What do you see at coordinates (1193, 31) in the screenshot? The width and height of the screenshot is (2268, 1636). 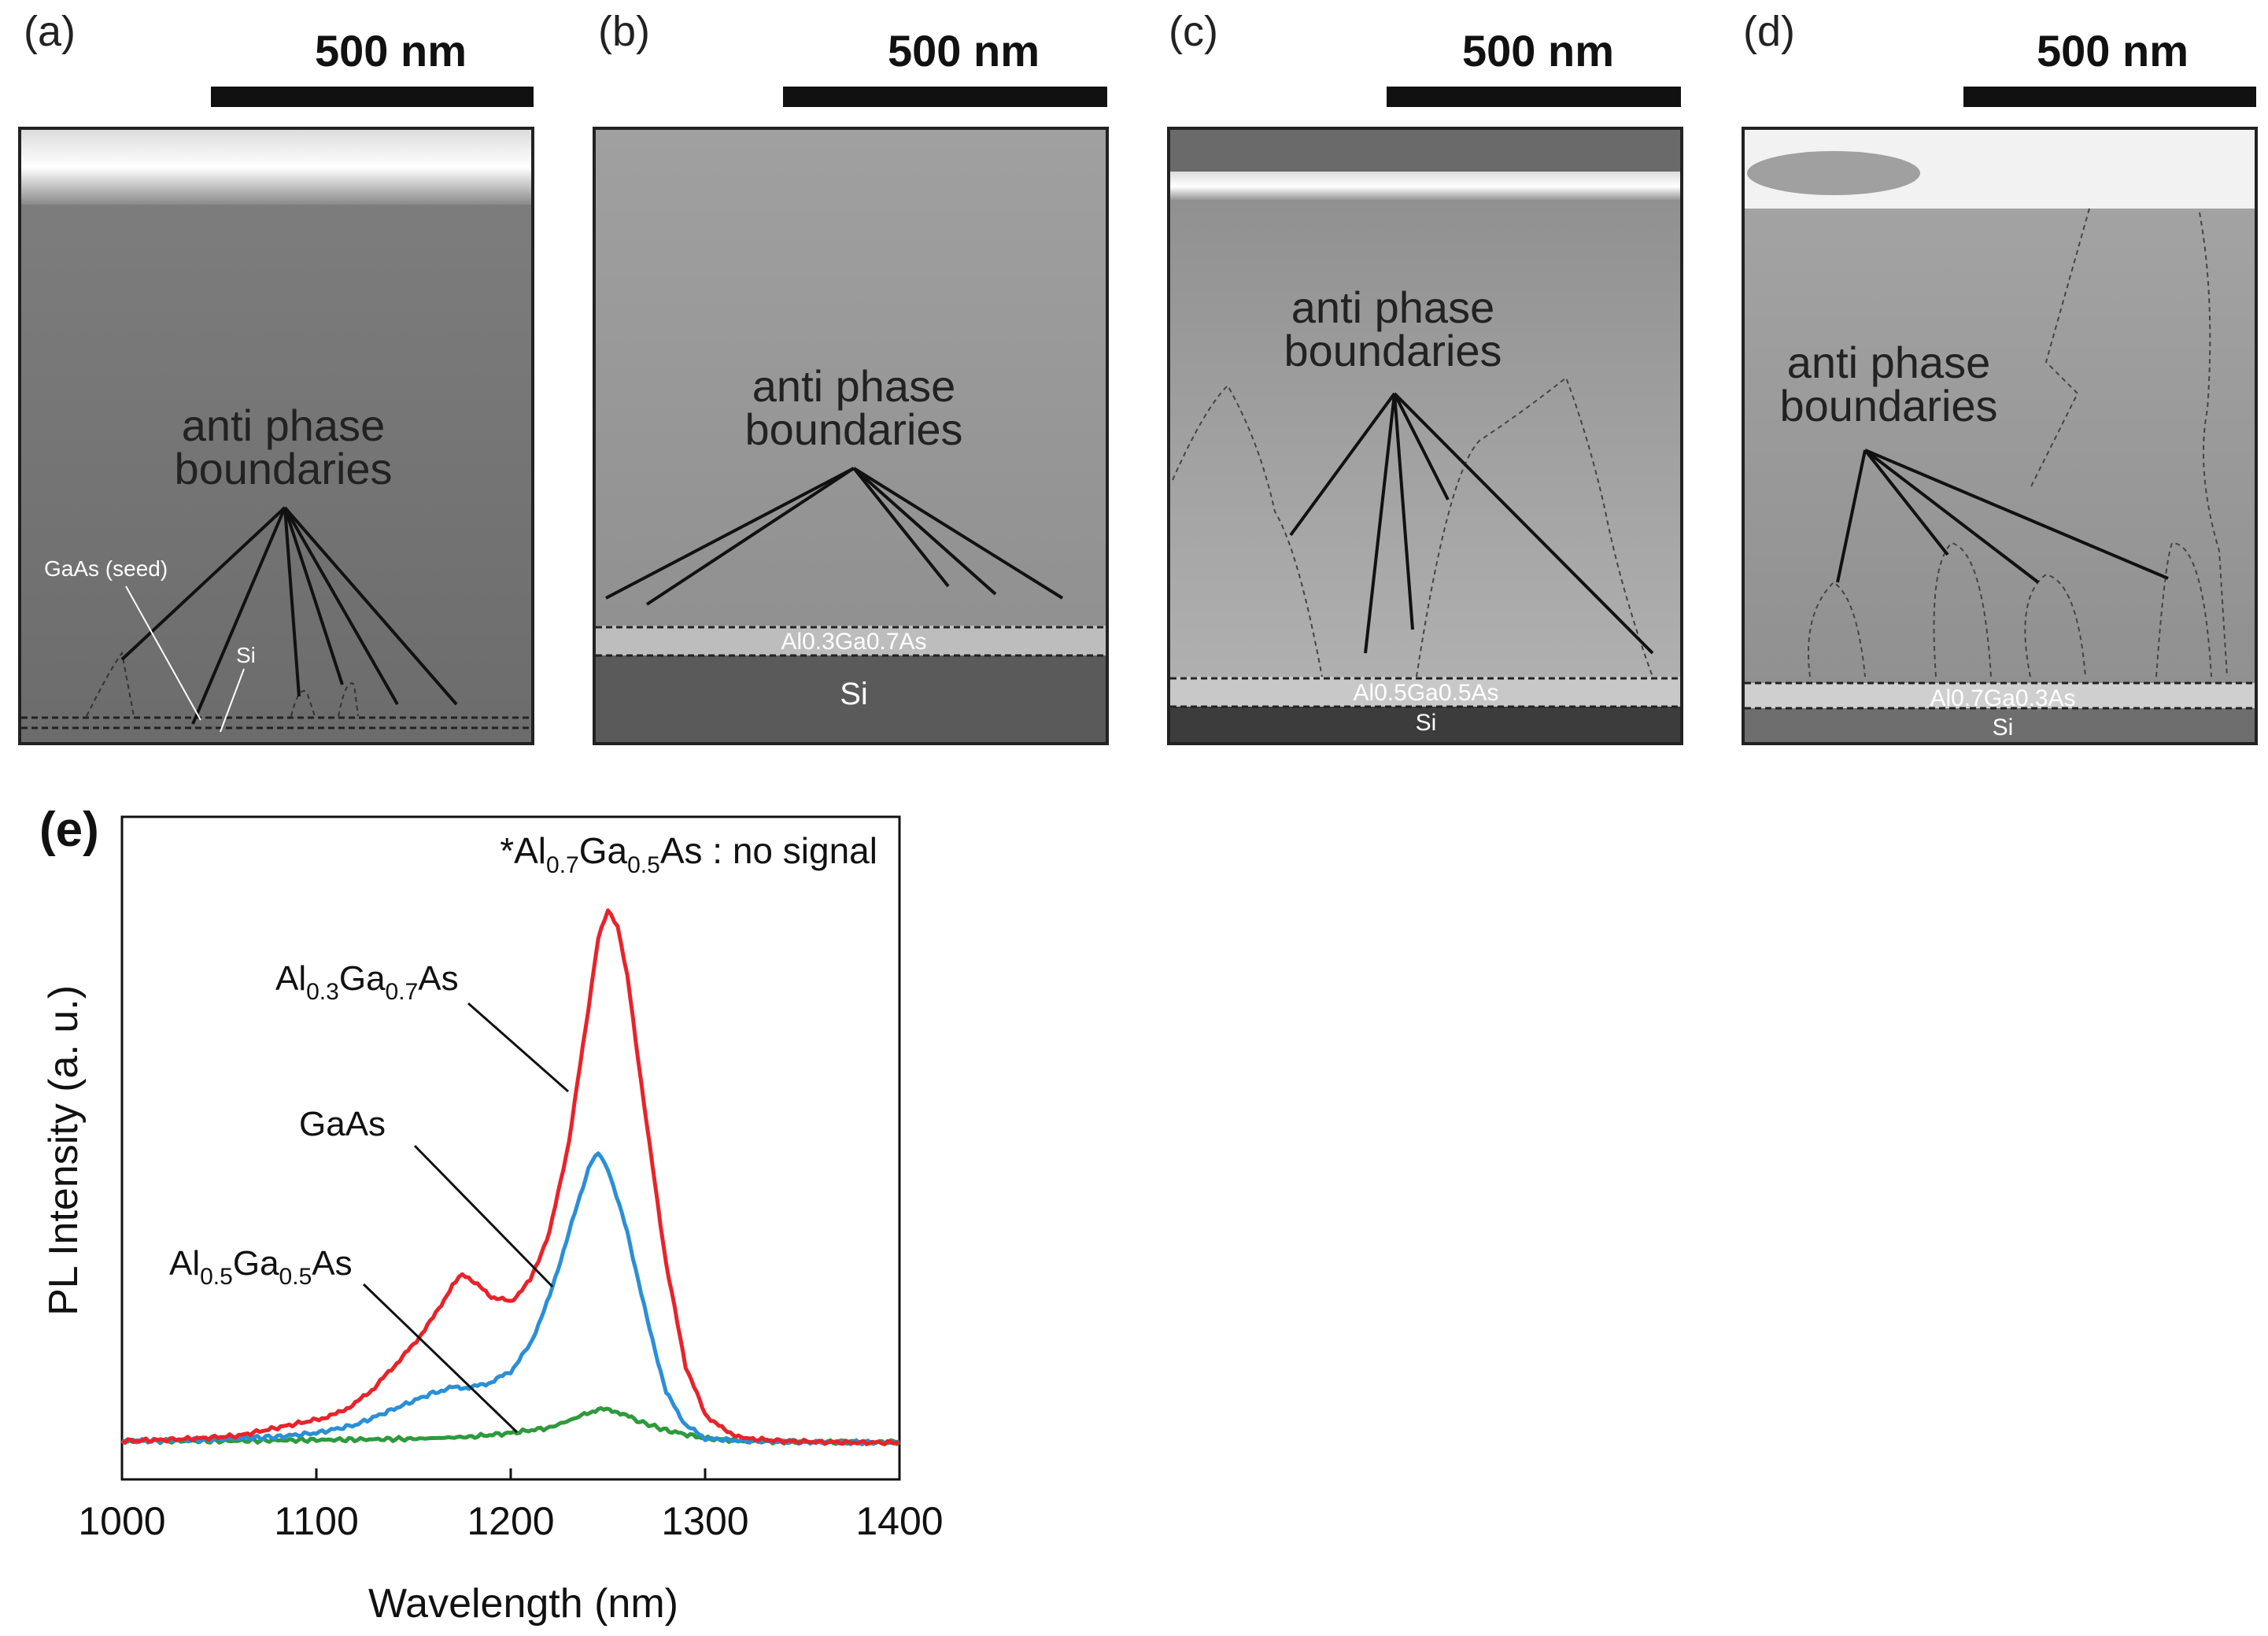 I see `panel-c-label: (c)` at bounding box center [1193, 31].